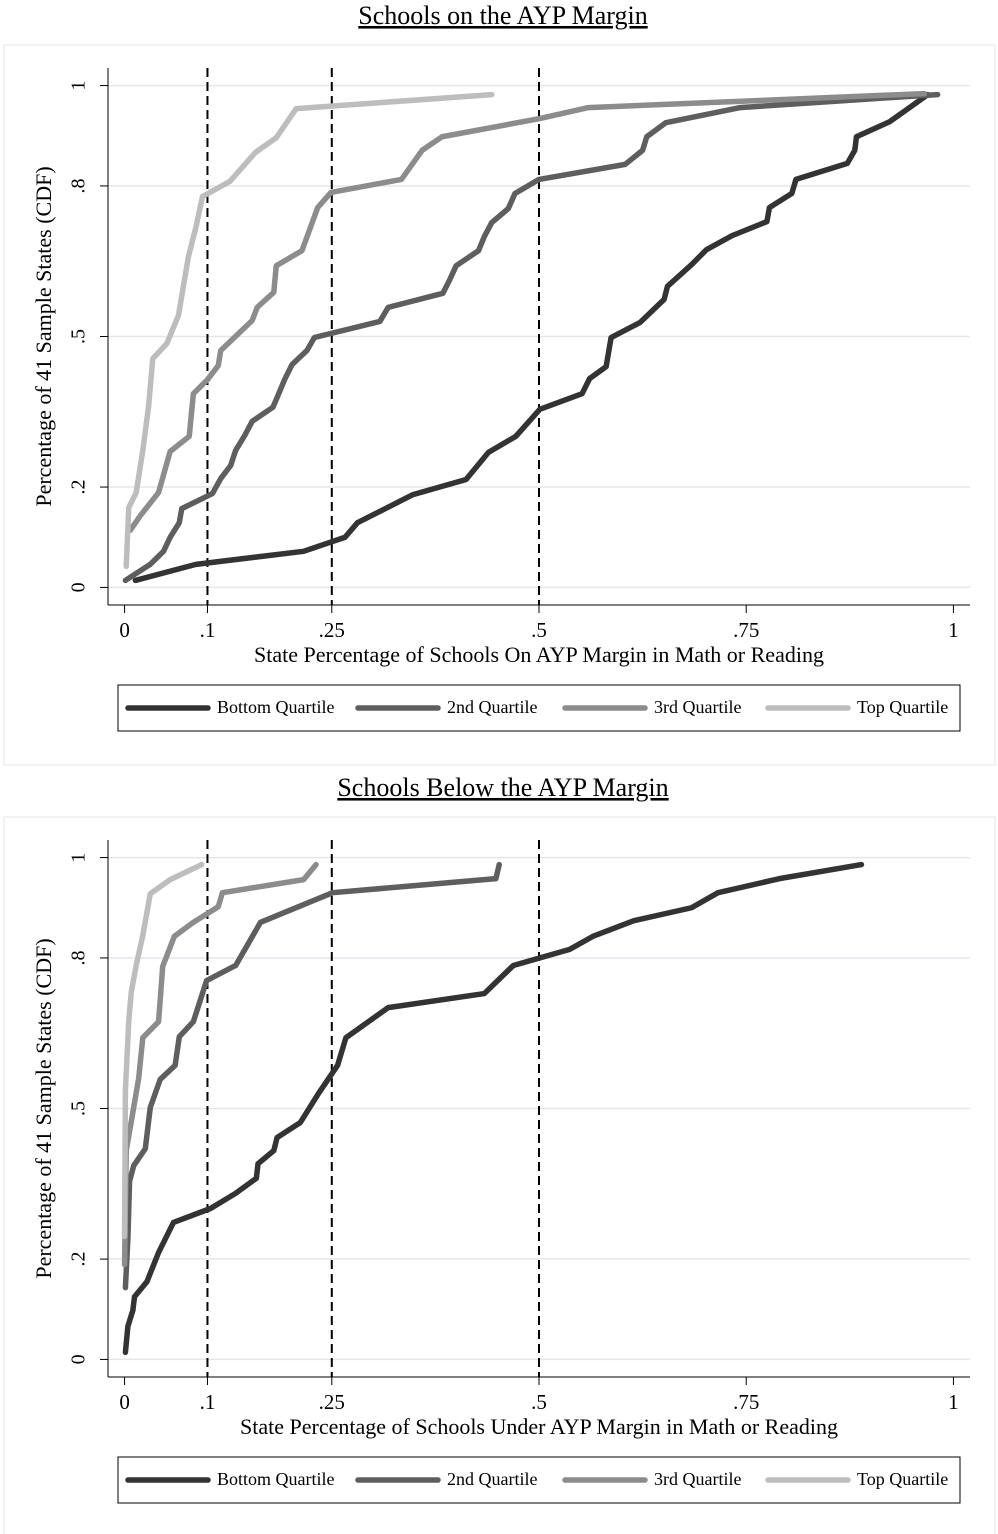  What do you see at coordinates (502, 787) in the screenshot?
I see `chart-title: Schools Below the AYP Margin` at bounding box center [502, 787].